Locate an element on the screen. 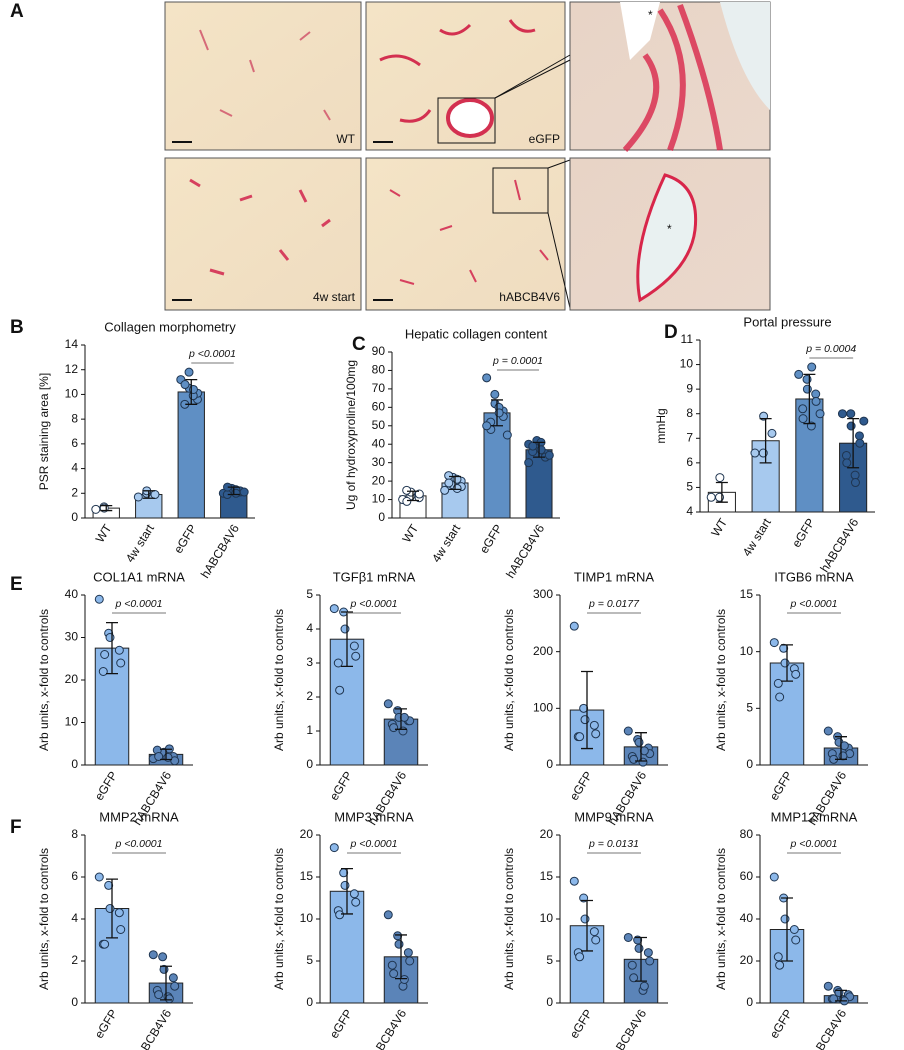  zoom-box is located at coordinates (520, 190).